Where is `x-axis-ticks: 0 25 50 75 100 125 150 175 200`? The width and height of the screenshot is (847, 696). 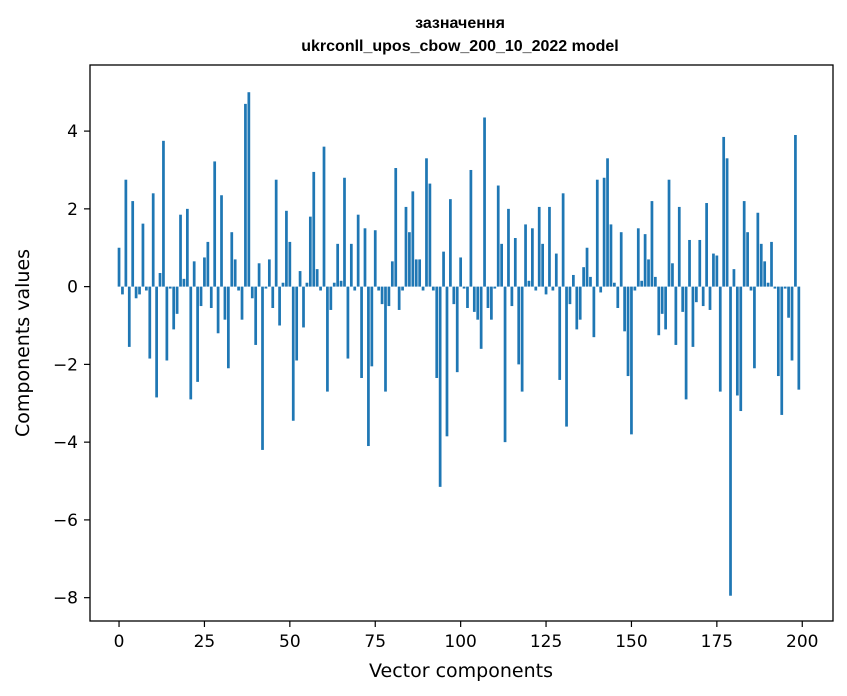
x-axis-ticks: 0 25 50 75 100 125 150 175 200 is located at coordinates (466, 636).